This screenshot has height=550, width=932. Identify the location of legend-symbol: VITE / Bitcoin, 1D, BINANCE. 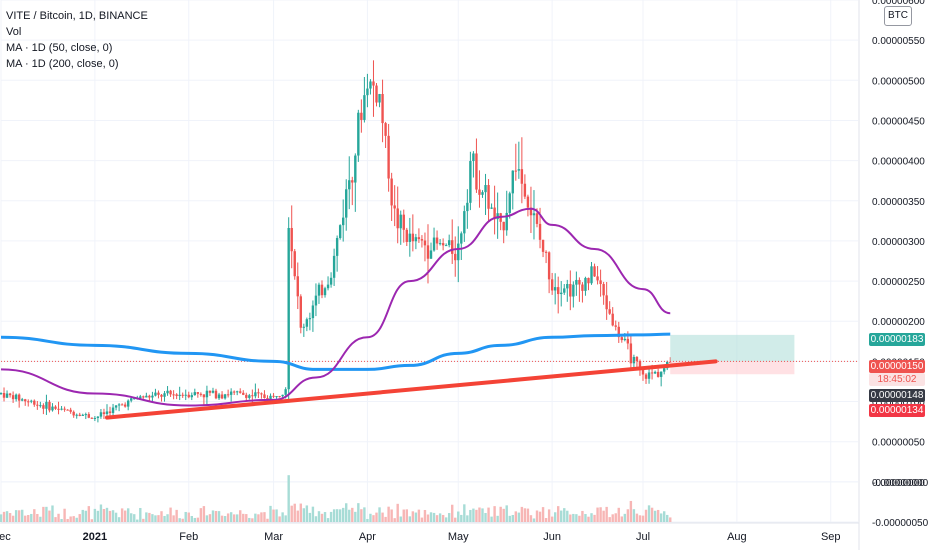
(77, 16).